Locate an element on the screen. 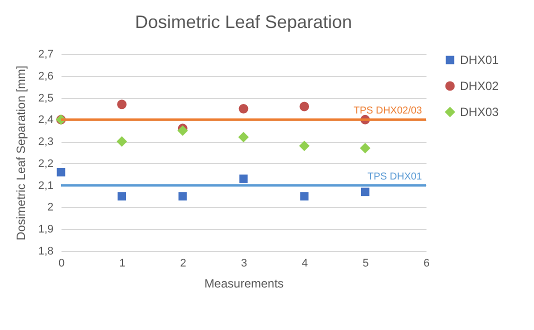 The height and width of the screenshot is (330, 534). y-tick-label: 1,8 is located at coordinates (46, 252).